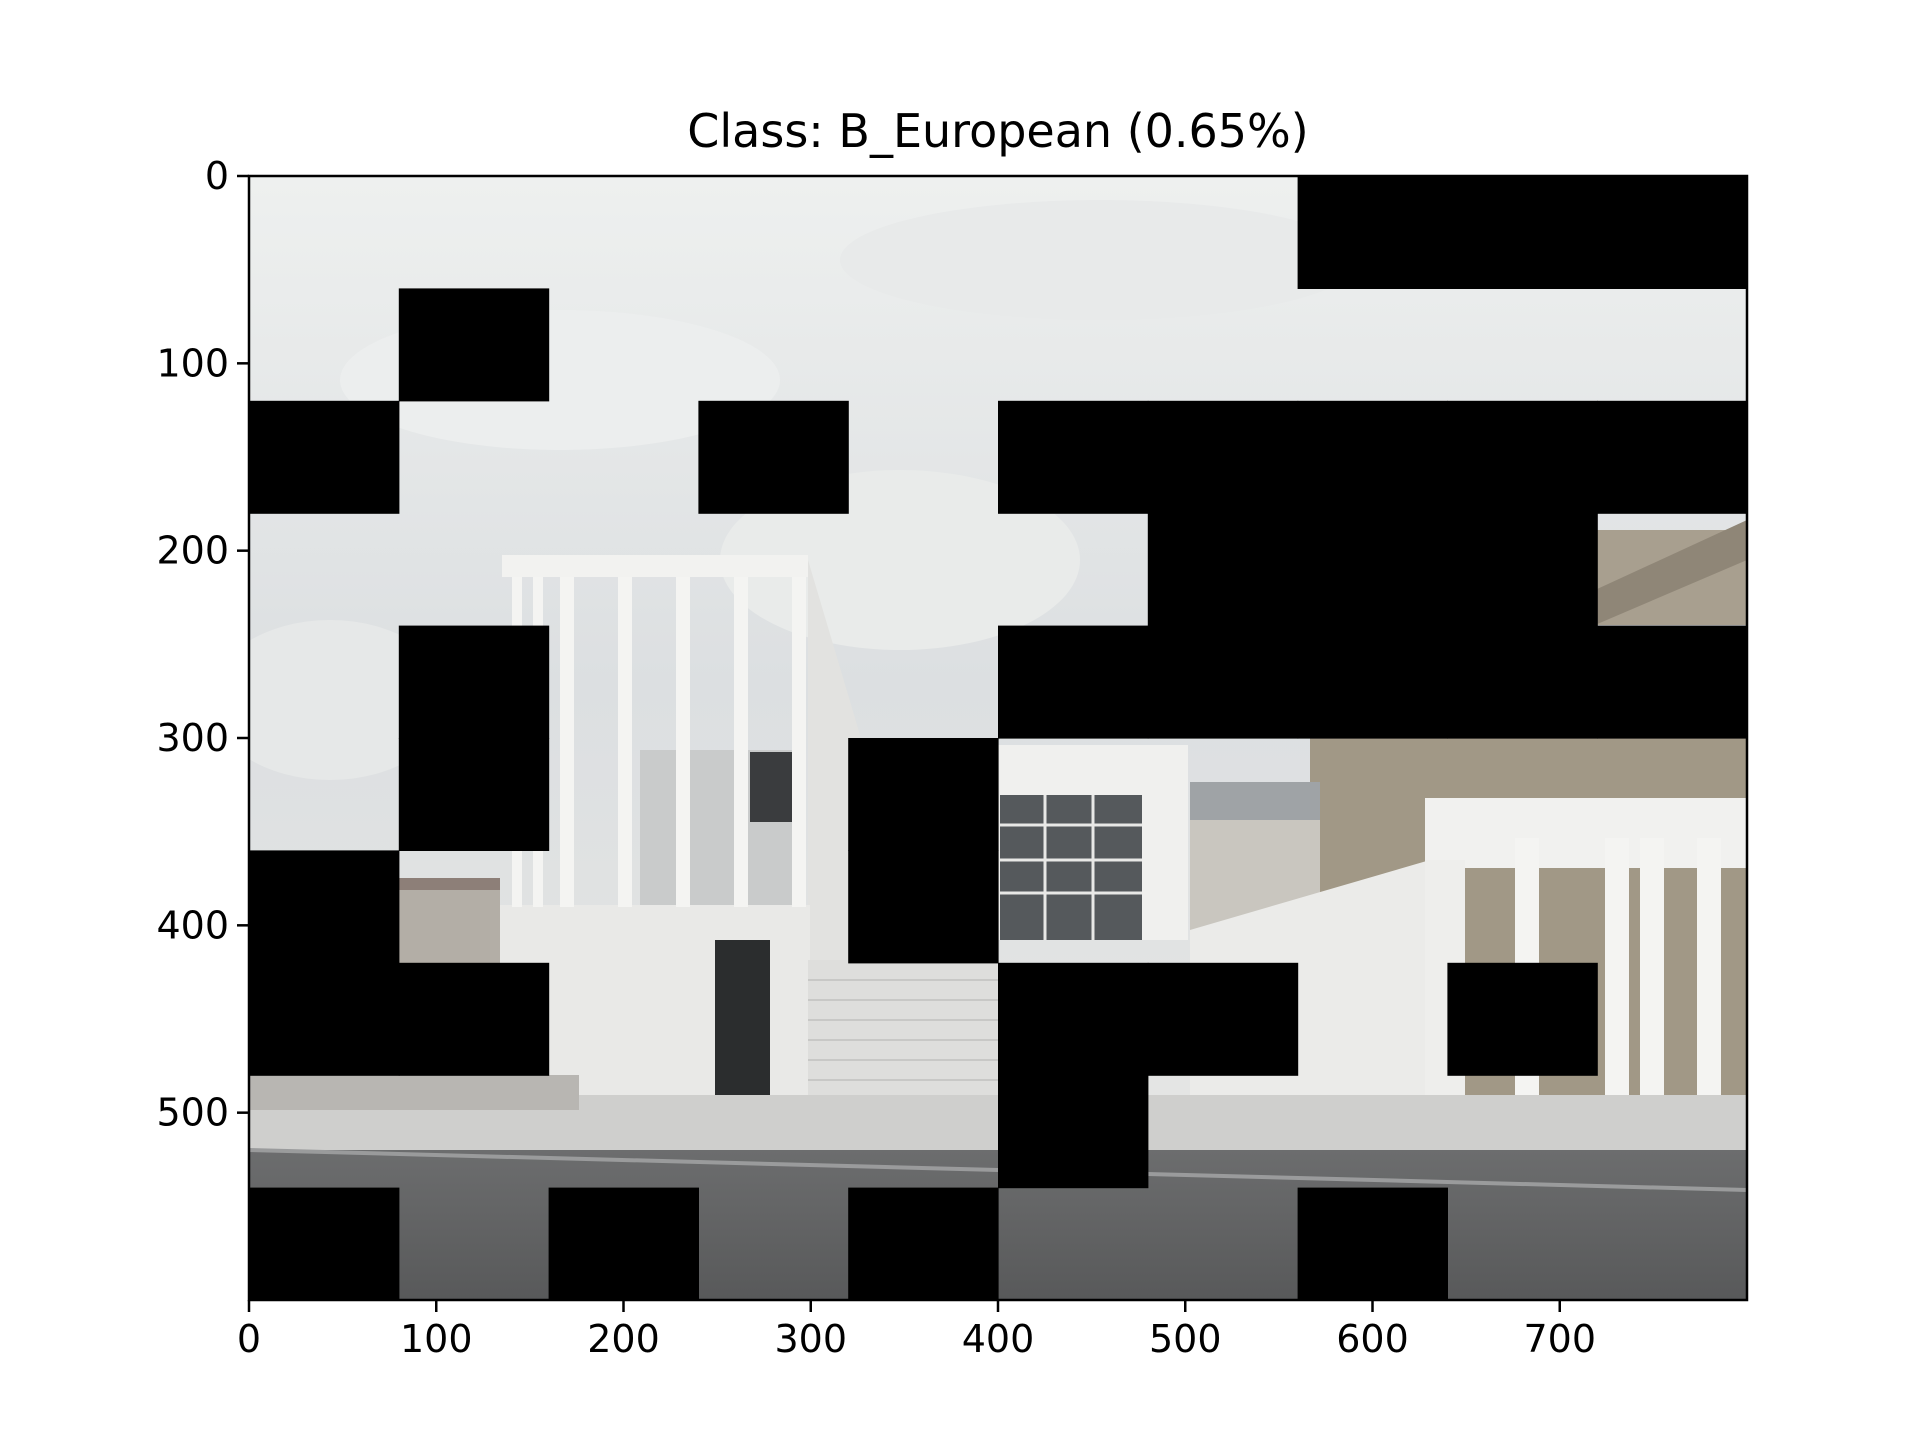  What do you see at coordinates (655, 566) in the screenshot?
I see `pavilion-roof` at bounding box center [655, 566].